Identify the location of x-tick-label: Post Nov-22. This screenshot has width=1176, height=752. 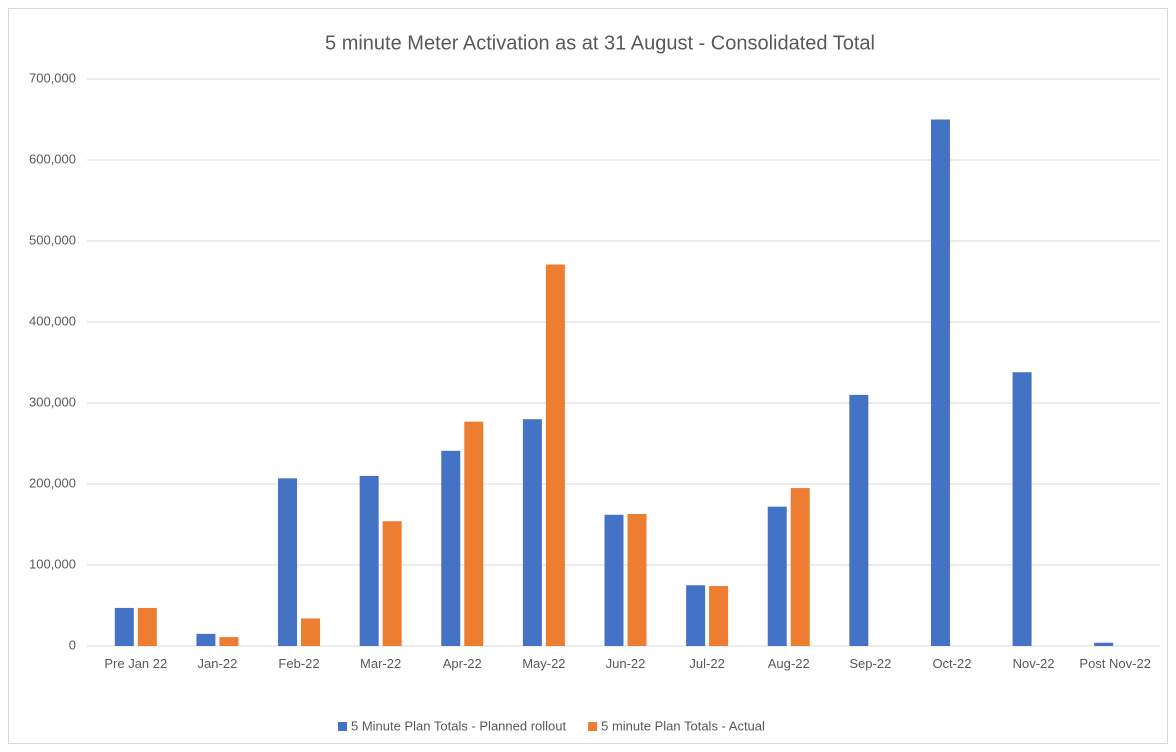
(1115, 663).